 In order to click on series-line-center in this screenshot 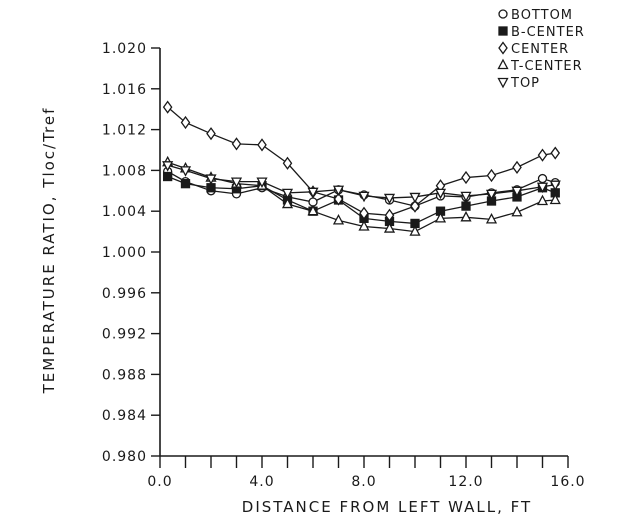, I will do `click(361, 161)`.